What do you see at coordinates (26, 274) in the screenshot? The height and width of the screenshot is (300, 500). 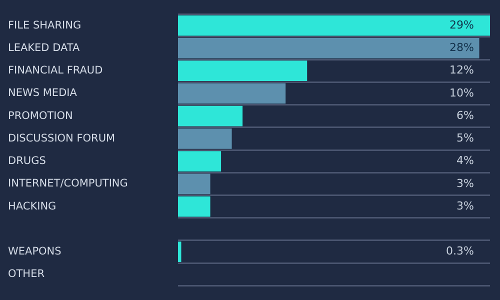 I see `y-tick-label: OTHER` at bounding box center [26, 274].